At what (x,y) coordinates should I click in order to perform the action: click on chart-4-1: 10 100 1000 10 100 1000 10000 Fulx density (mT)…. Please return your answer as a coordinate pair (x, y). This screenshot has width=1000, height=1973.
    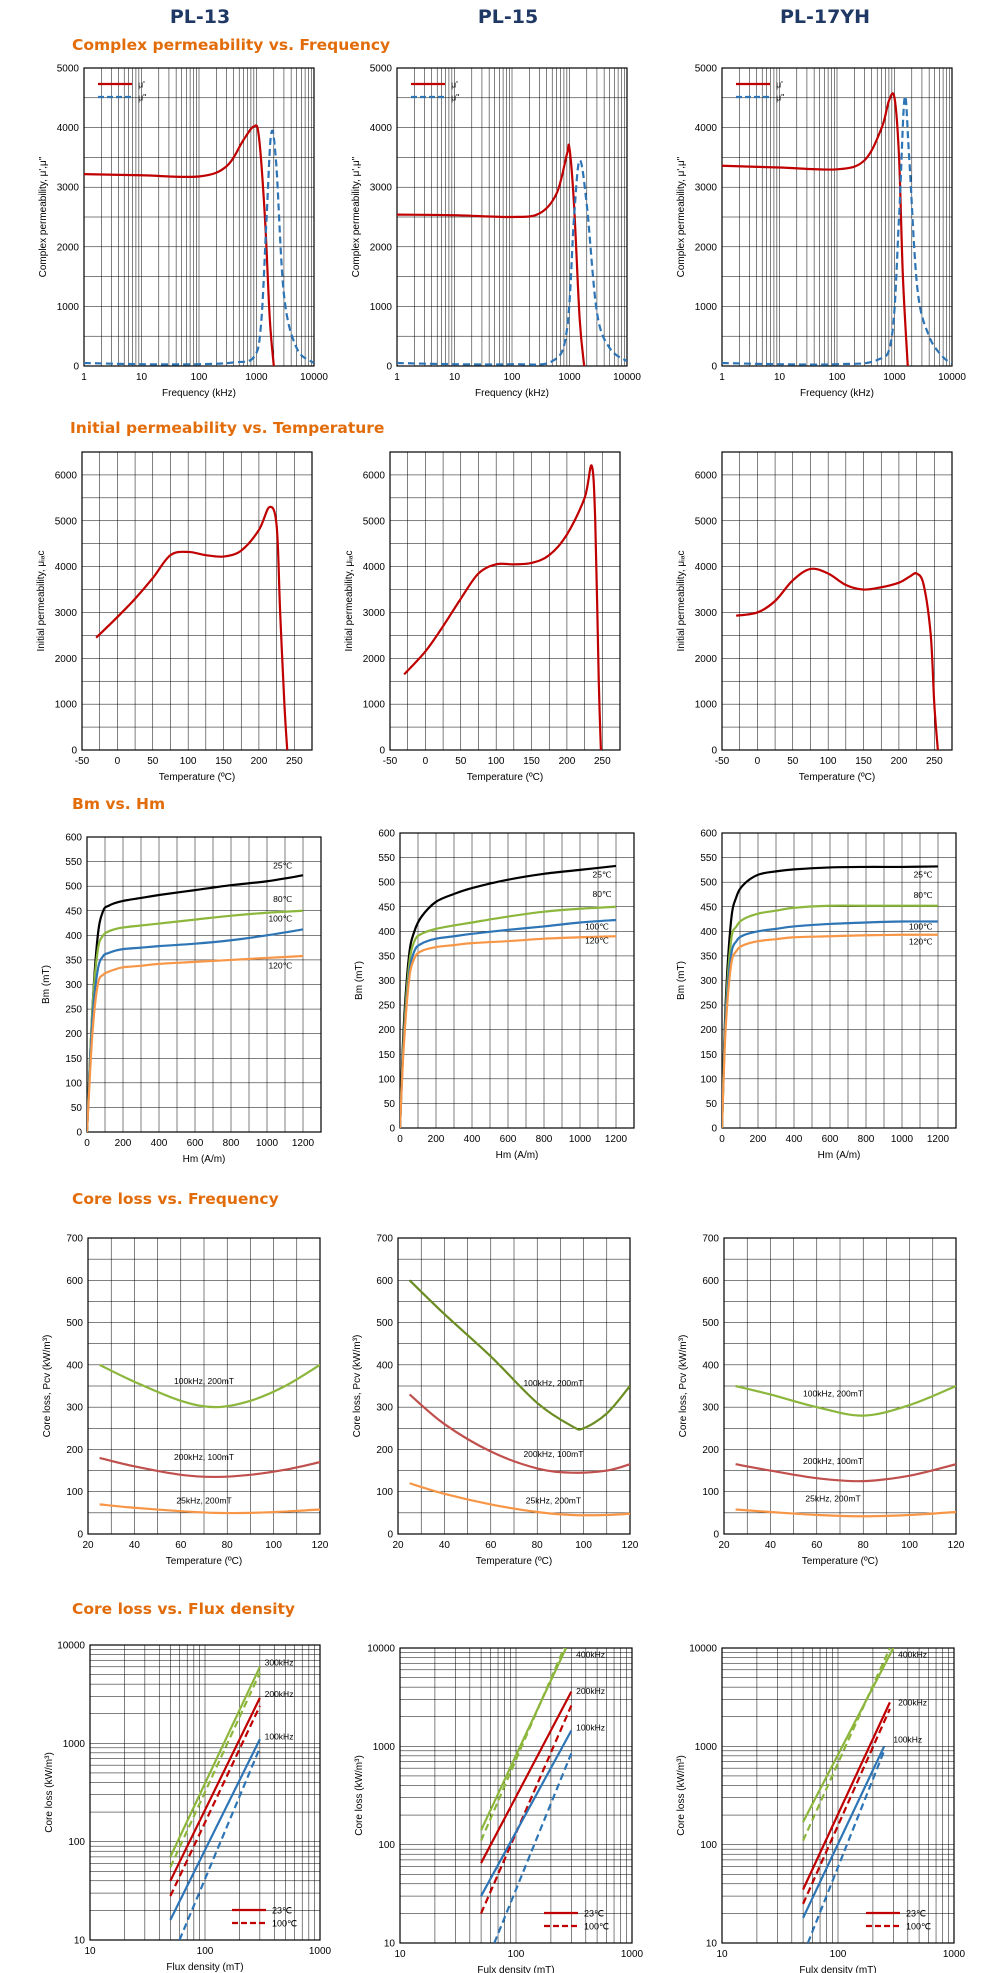
    Looking at the image, I should click on (499, 1808).